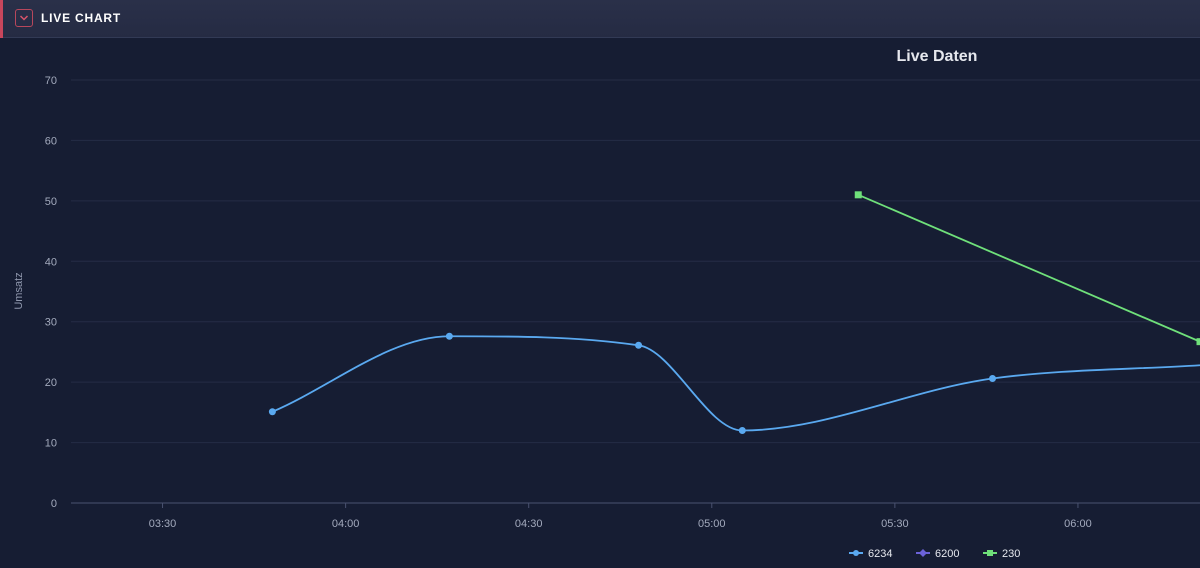  I want to click on legend-label: 230, so click(1011, 554).